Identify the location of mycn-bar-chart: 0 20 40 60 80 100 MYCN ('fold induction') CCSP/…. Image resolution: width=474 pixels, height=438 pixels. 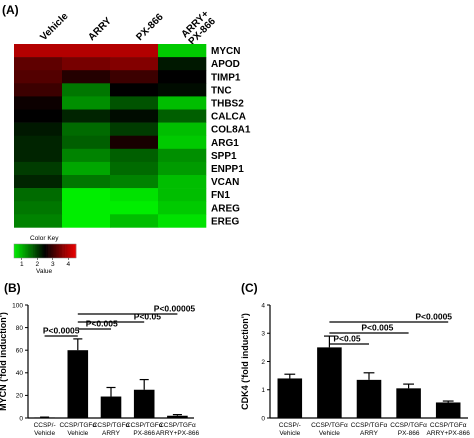
(99, 369).